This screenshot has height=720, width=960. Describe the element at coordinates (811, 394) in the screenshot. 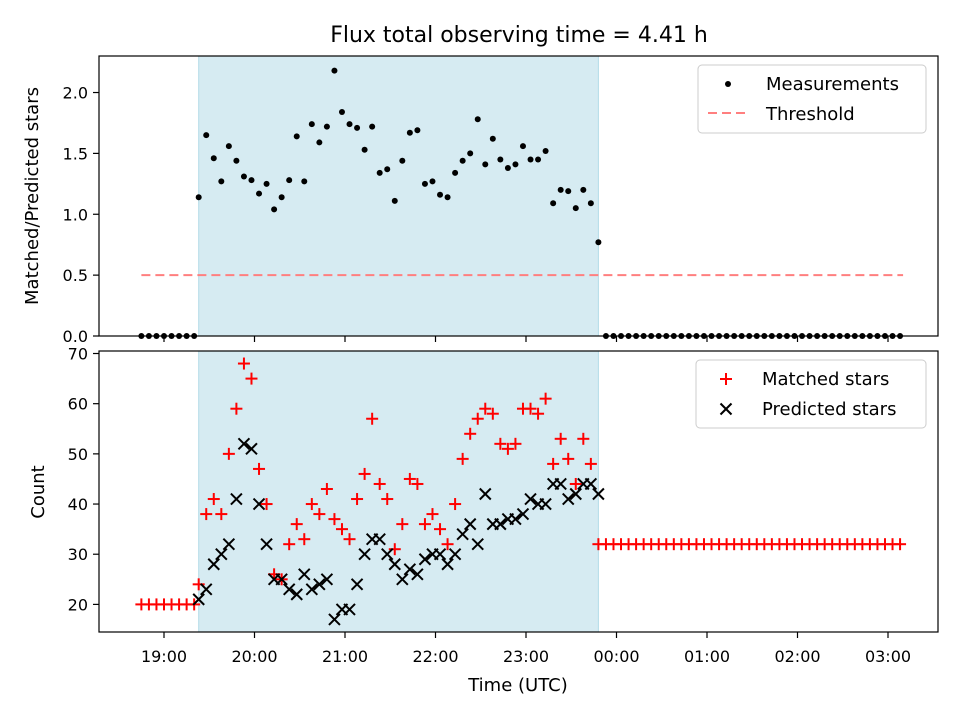

I see `bottom-legend-box` at that location.